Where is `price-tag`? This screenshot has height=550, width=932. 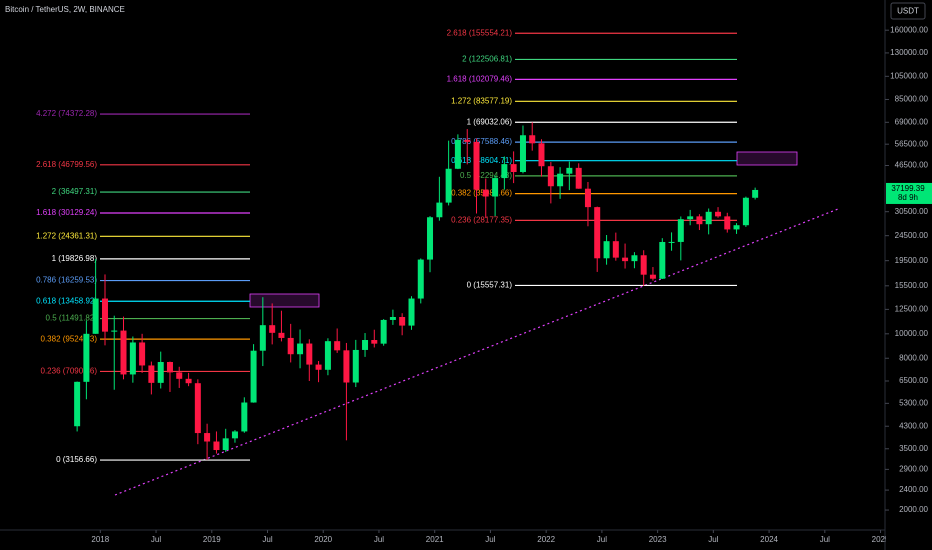 price-tag is located at coordinates (909, 193).